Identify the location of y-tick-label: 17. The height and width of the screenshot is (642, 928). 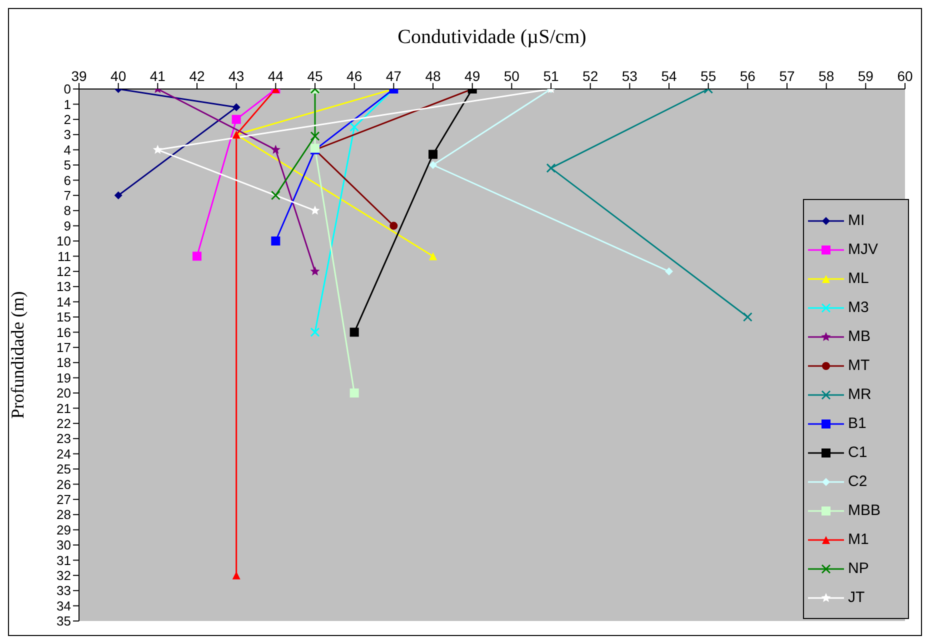
(63, 348).